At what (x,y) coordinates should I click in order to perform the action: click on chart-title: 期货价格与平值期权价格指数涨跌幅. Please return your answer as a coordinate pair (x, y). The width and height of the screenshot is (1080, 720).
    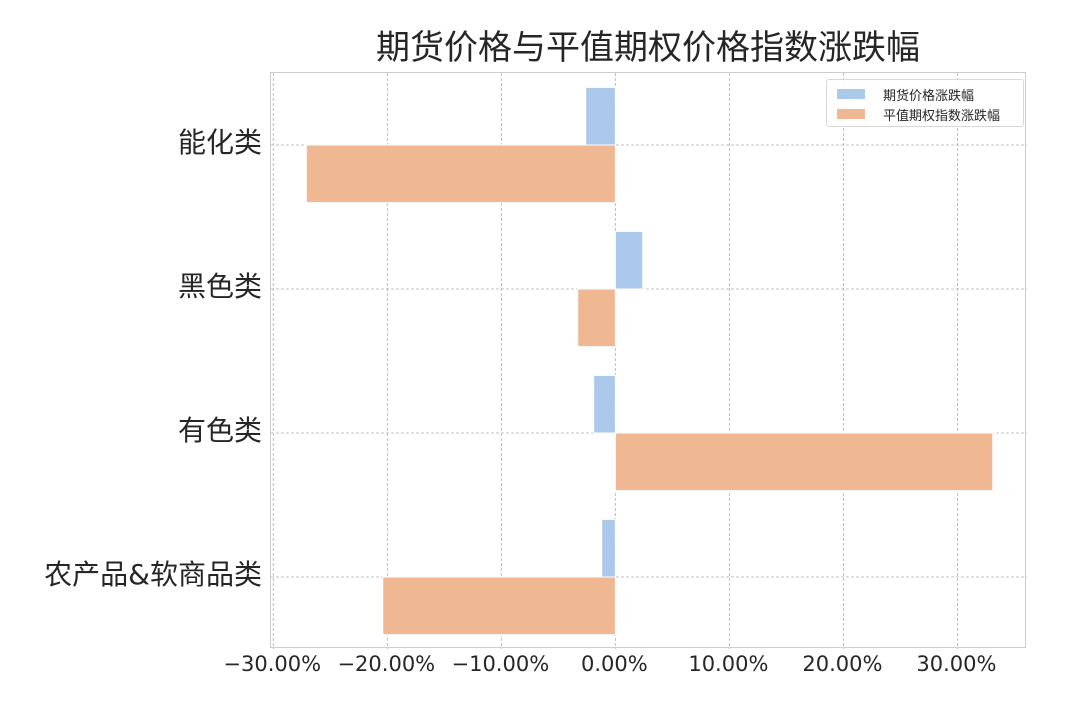
    Looking at the image, I should click on (648, 48).